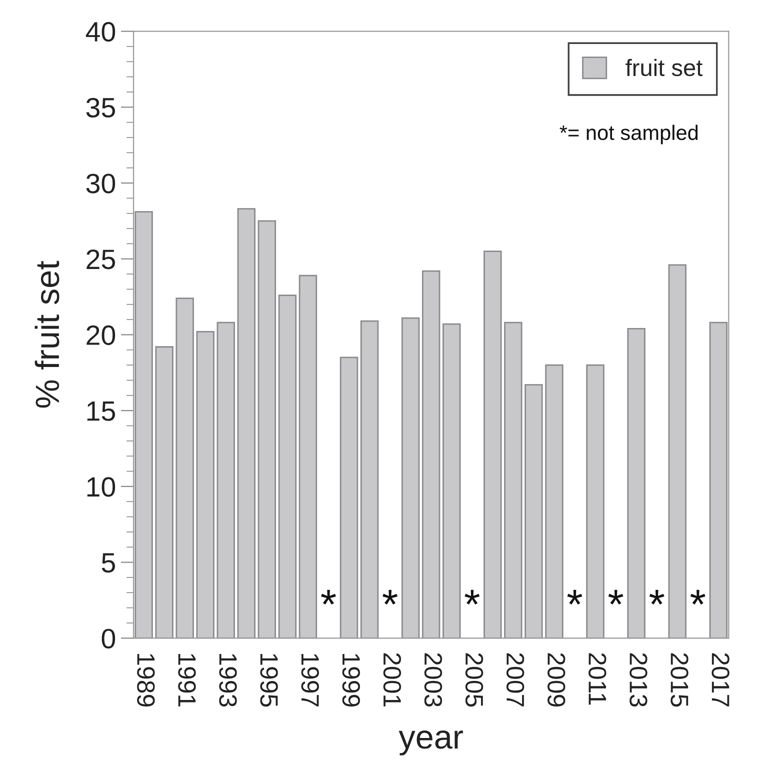  Describe the element at coordinates (101, 487) in the screenshot. I see `y-tick-label: 10` at that location.